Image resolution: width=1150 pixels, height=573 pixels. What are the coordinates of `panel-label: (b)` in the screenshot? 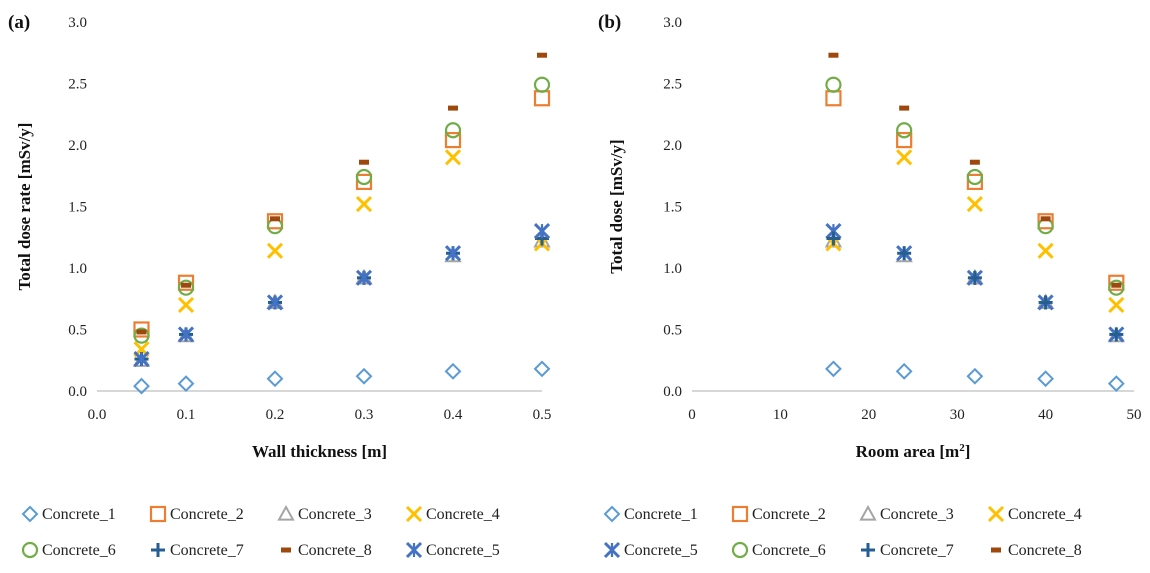 It's located at (609, 22).